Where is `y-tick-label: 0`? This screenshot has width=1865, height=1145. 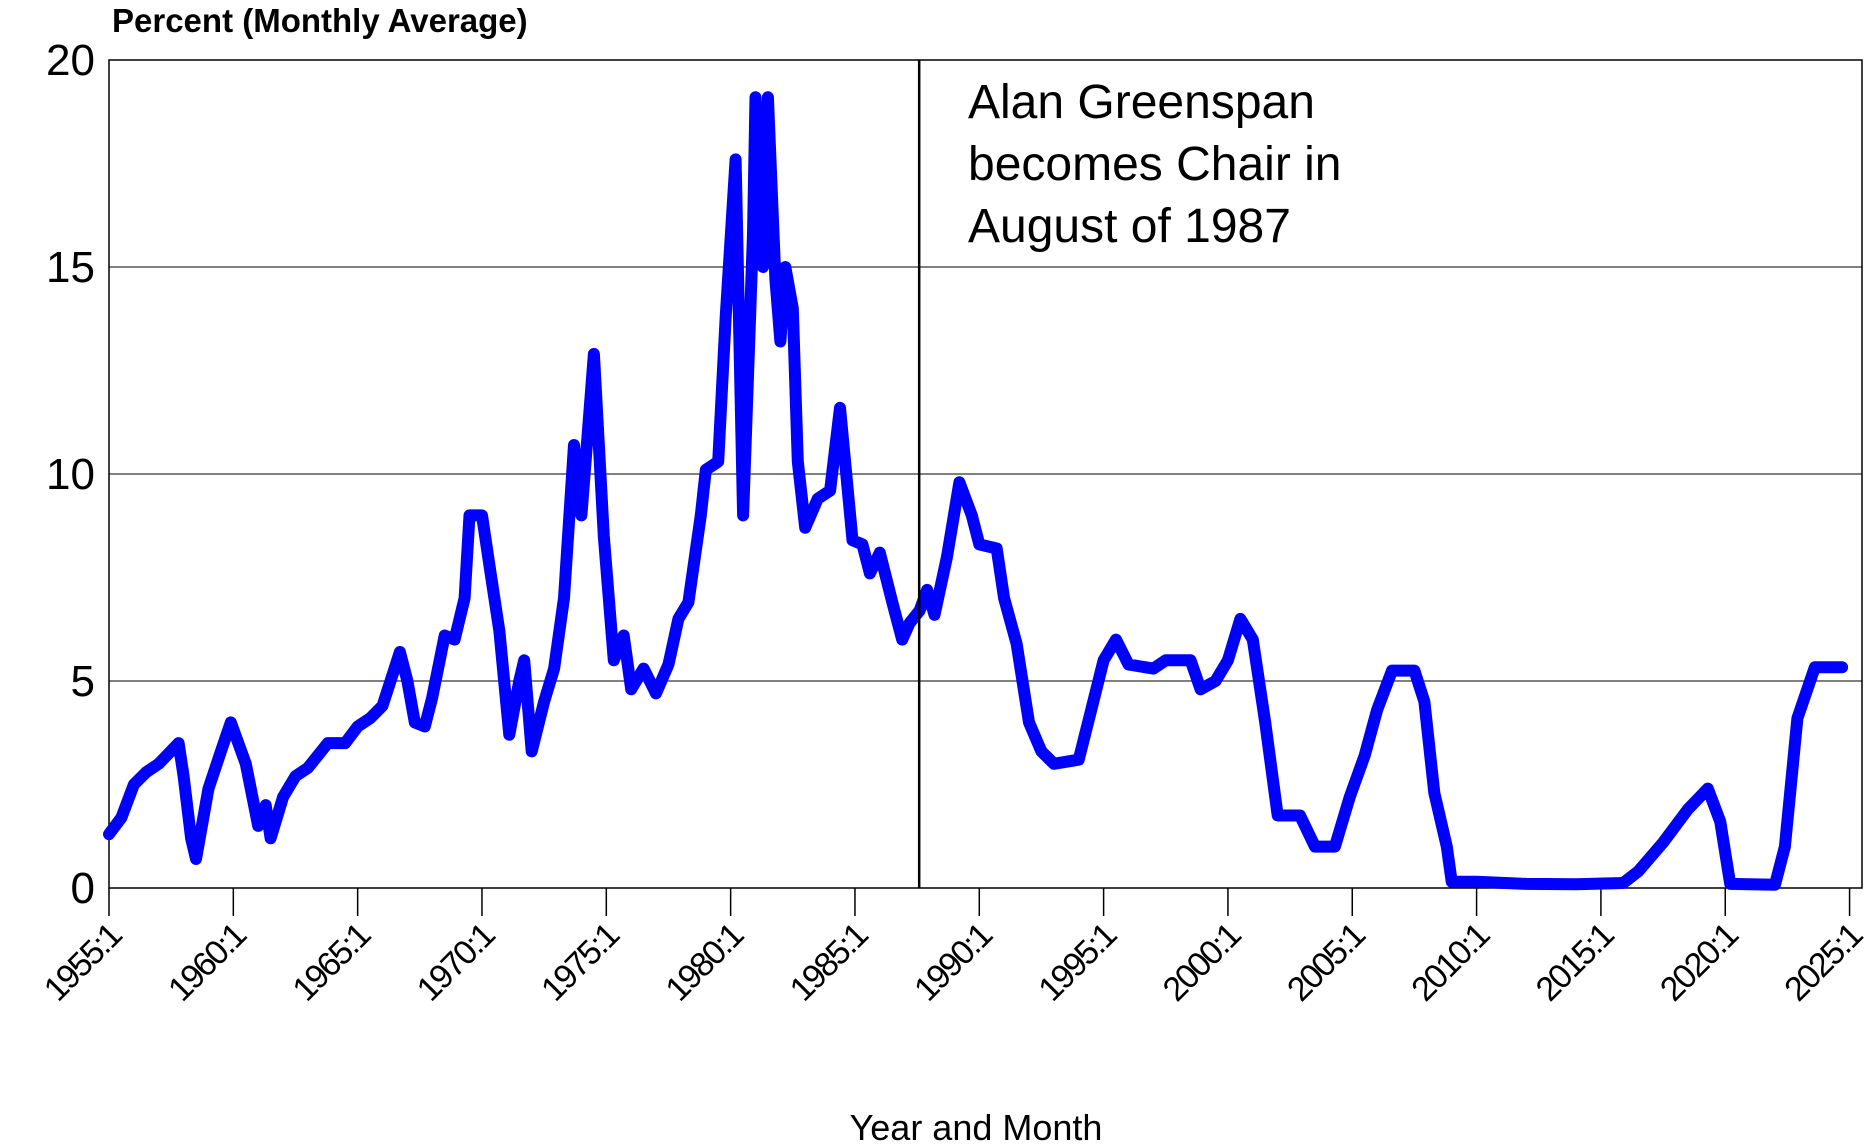 y-tick-label: 0 is located at coordinates (83, 888).